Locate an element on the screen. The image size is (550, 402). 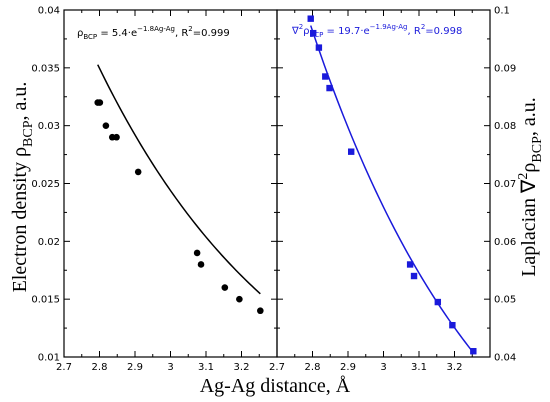
right-eq-coef: = 19.7·e is located at coordinates (346, 31).